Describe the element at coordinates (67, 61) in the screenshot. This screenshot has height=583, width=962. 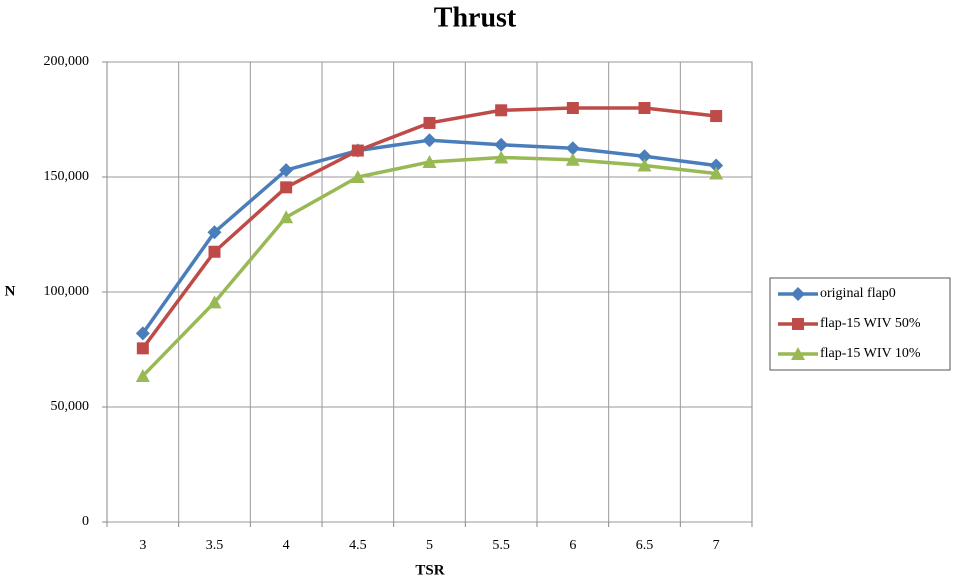
I see `y-tick-label: 200,000` at that location.